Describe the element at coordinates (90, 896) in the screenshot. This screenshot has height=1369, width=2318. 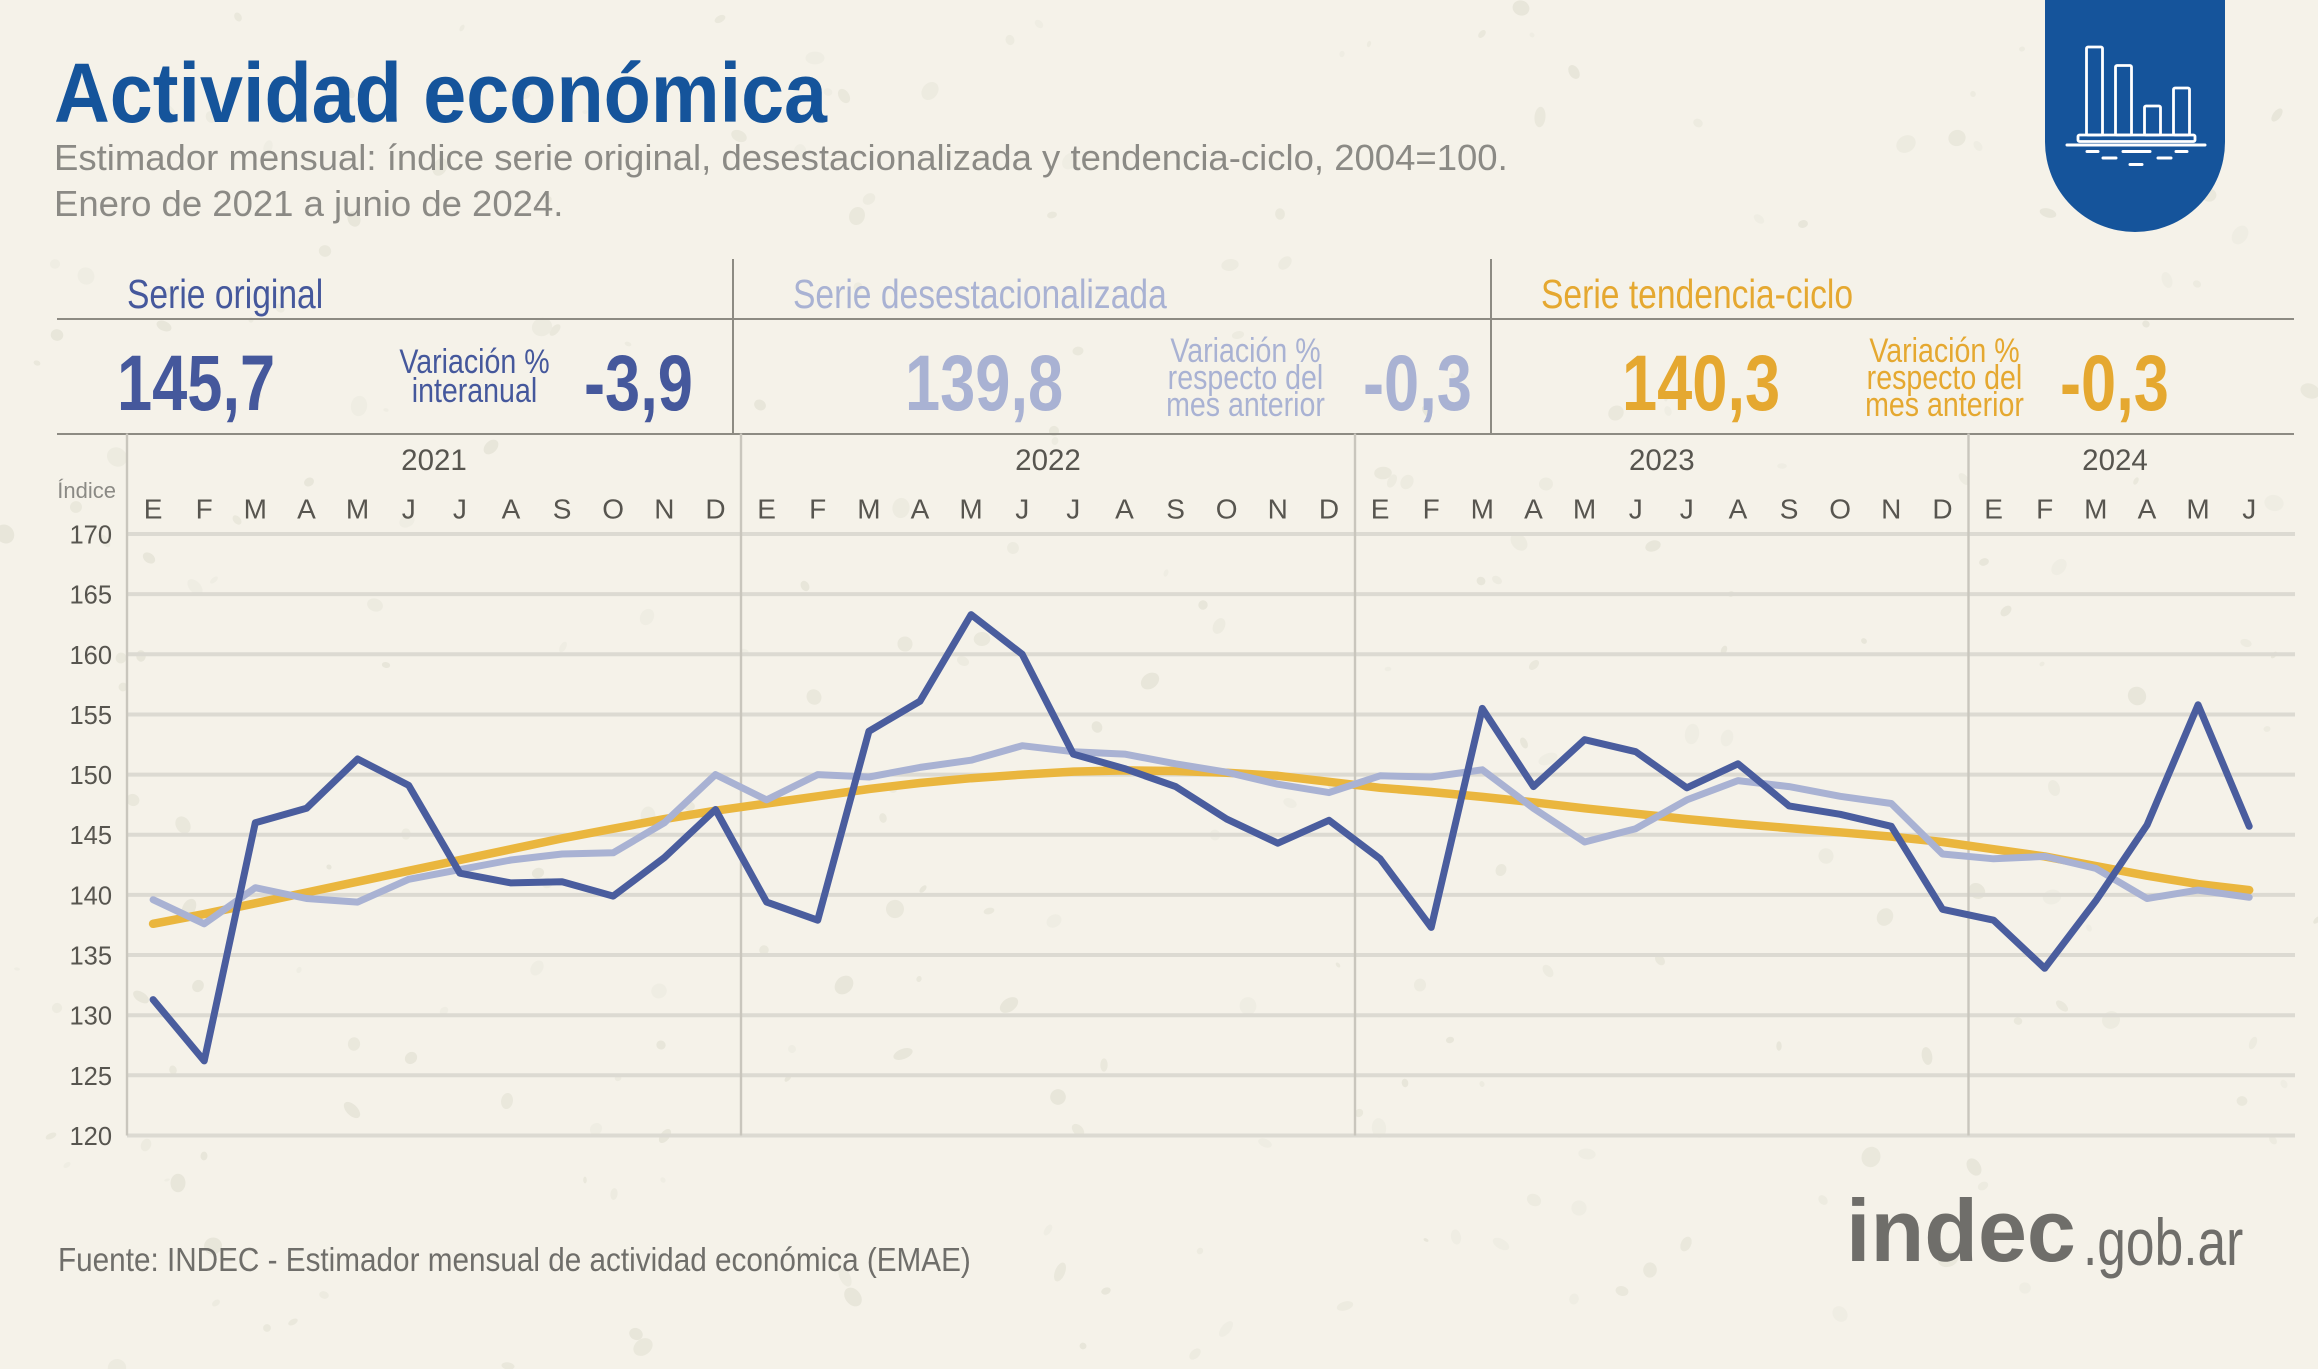
I see `svg-text: 140` at that location.